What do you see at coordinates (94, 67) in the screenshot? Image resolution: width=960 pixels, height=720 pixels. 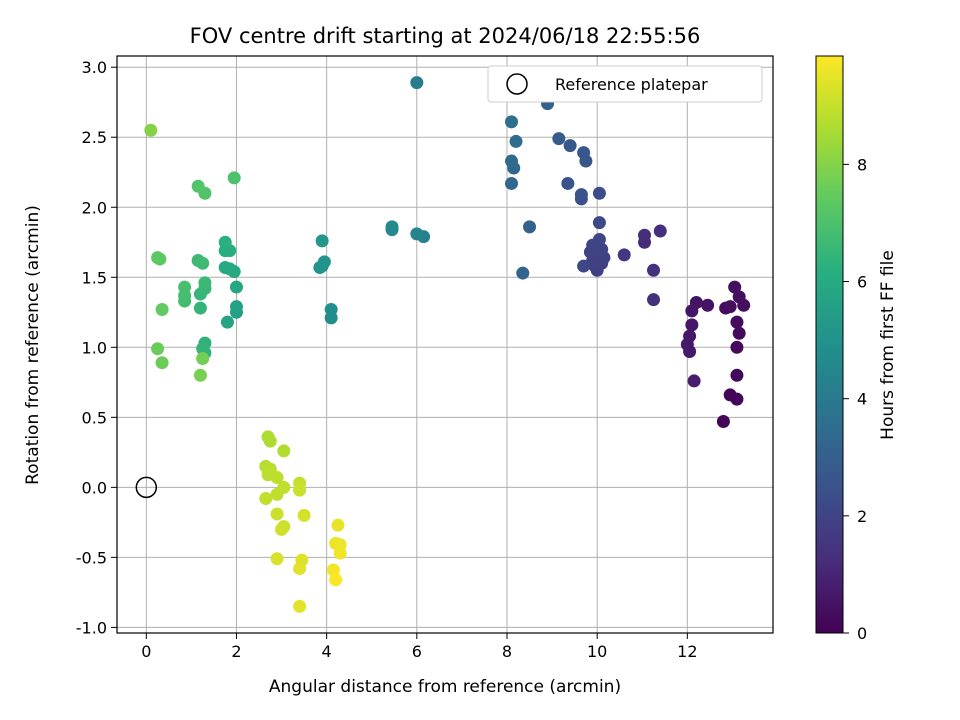 I see `y-tick-label: 3.0` at bounding box center [94, 67].